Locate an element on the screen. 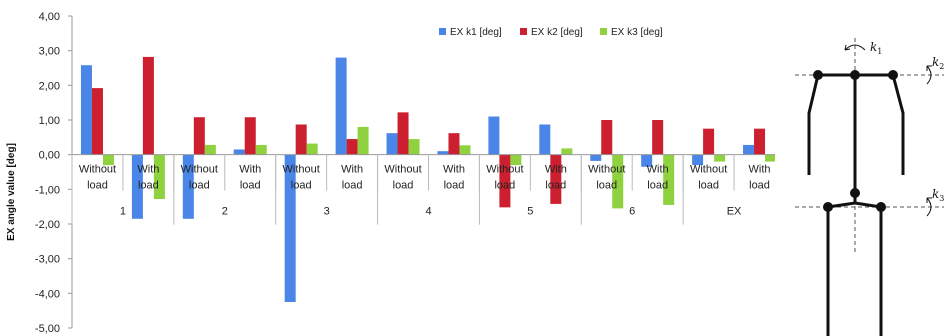 Image resolution: width=944 pixels, height=336 pixels. y-tick-label: -2,00 is located at coordinates (47, 225).